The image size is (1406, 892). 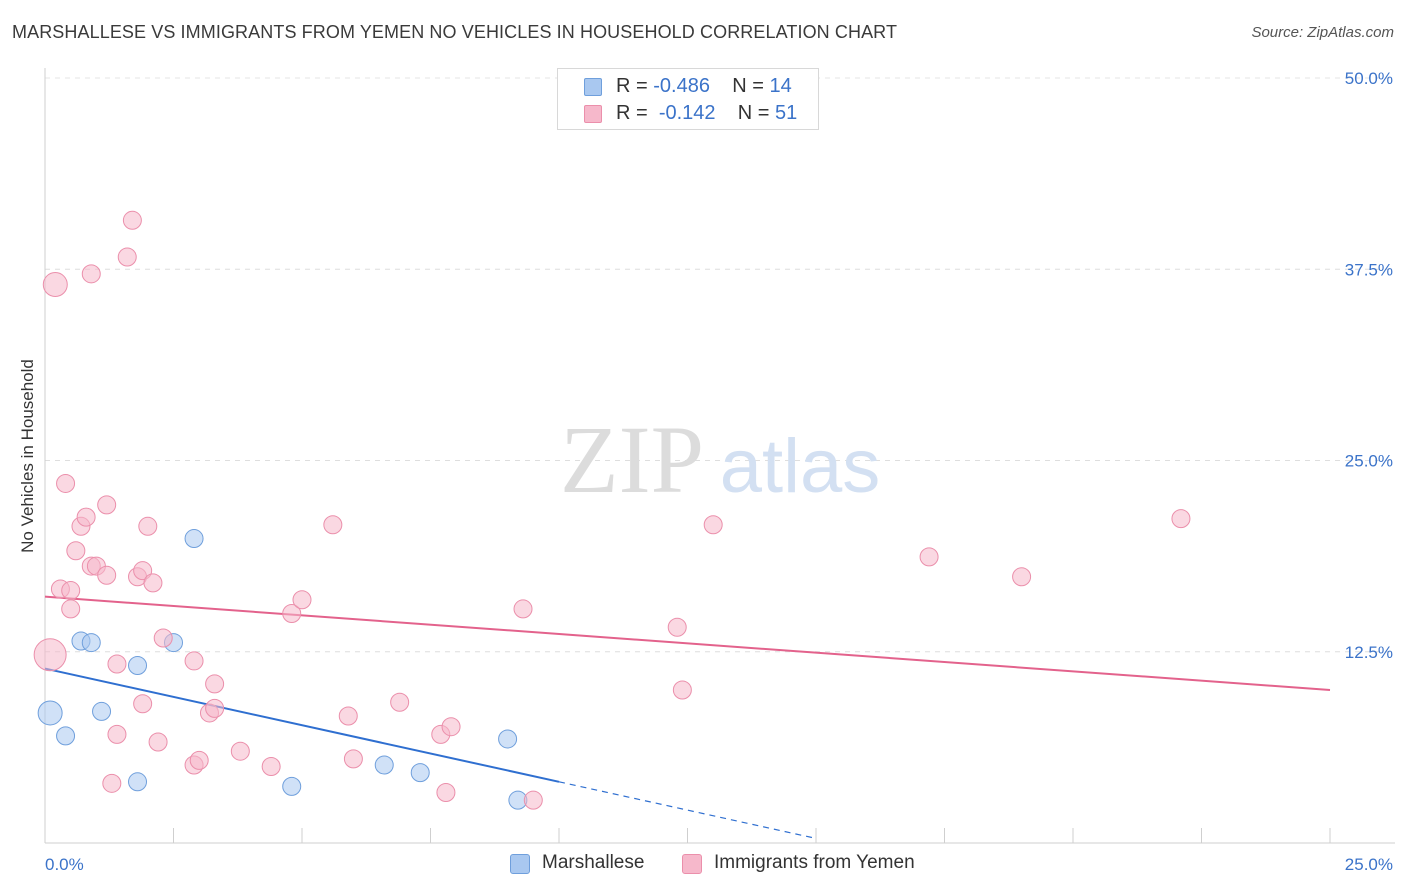 What do you see at coordinates (1369, 652) in the screenshot?
I see `y-tick-label: 12.5%` at bounding box center [1369, 652].